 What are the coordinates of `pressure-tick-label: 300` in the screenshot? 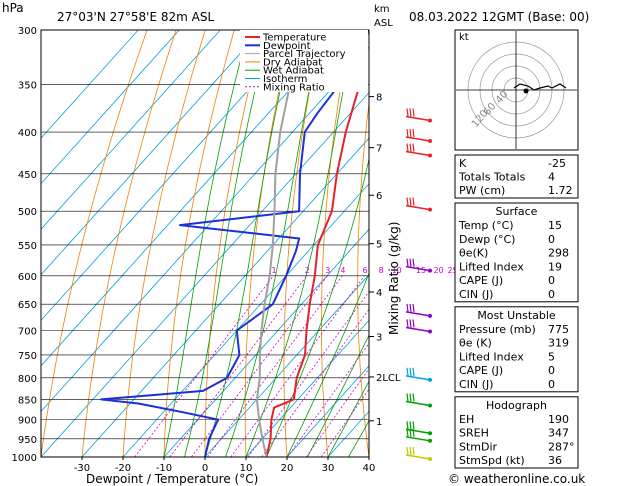 It's located at (27, 31).